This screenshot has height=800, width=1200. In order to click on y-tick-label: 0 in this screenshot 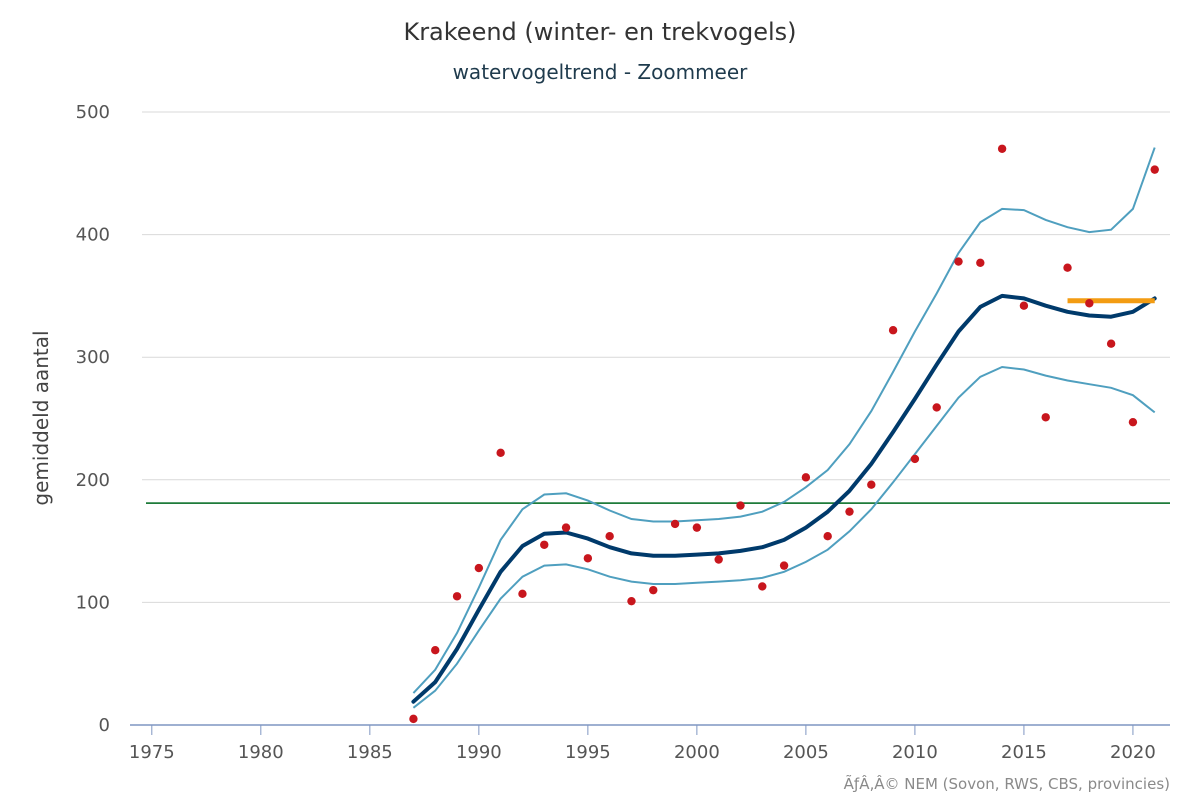, I will do `click(104, 725)`.